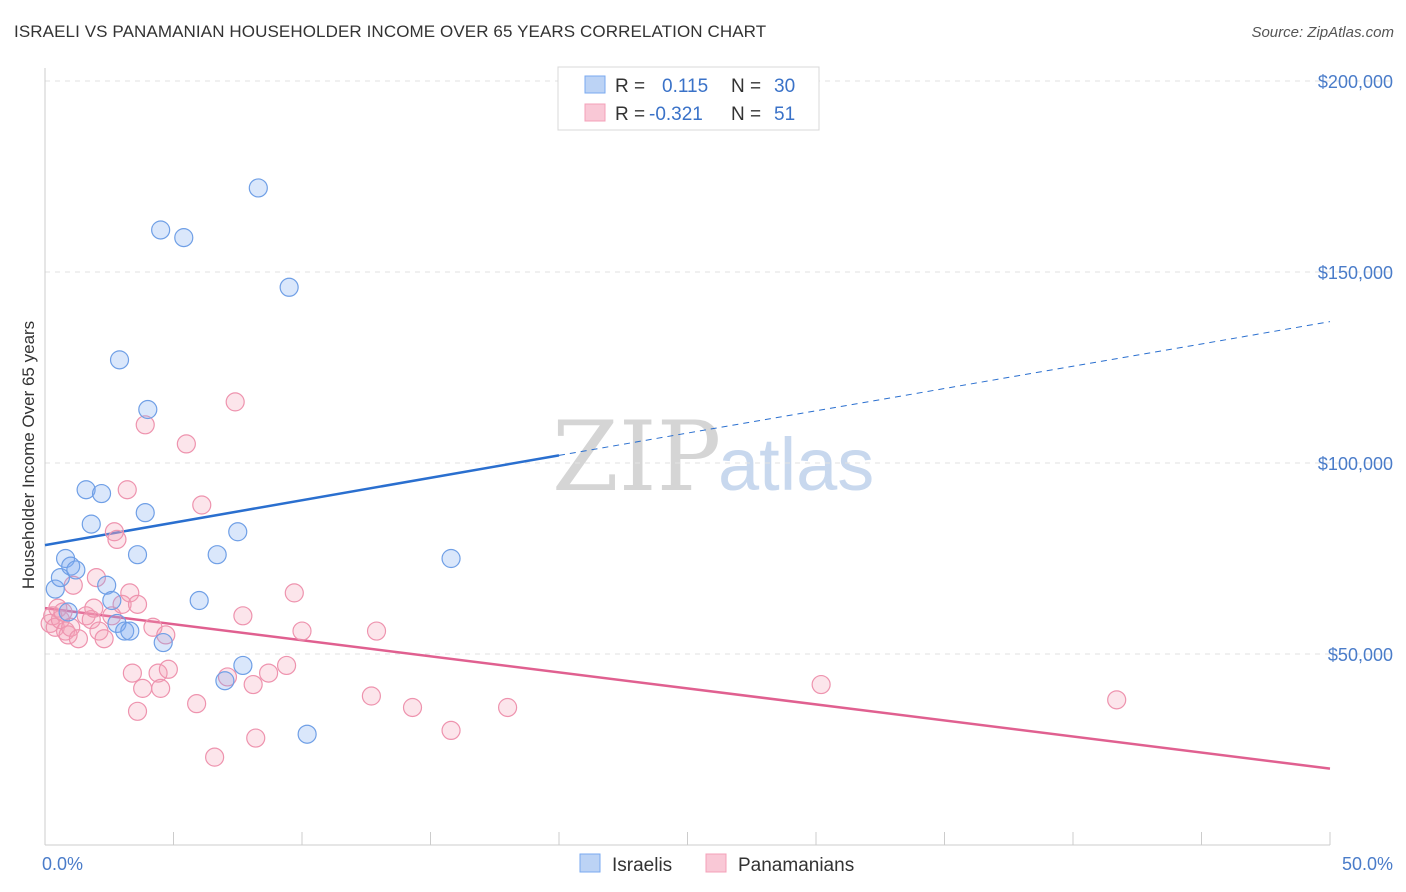 Image resolution: width=1406 pixels, height=892 pixels. I want to click on legend-swatch-blue, so click(595, 84).